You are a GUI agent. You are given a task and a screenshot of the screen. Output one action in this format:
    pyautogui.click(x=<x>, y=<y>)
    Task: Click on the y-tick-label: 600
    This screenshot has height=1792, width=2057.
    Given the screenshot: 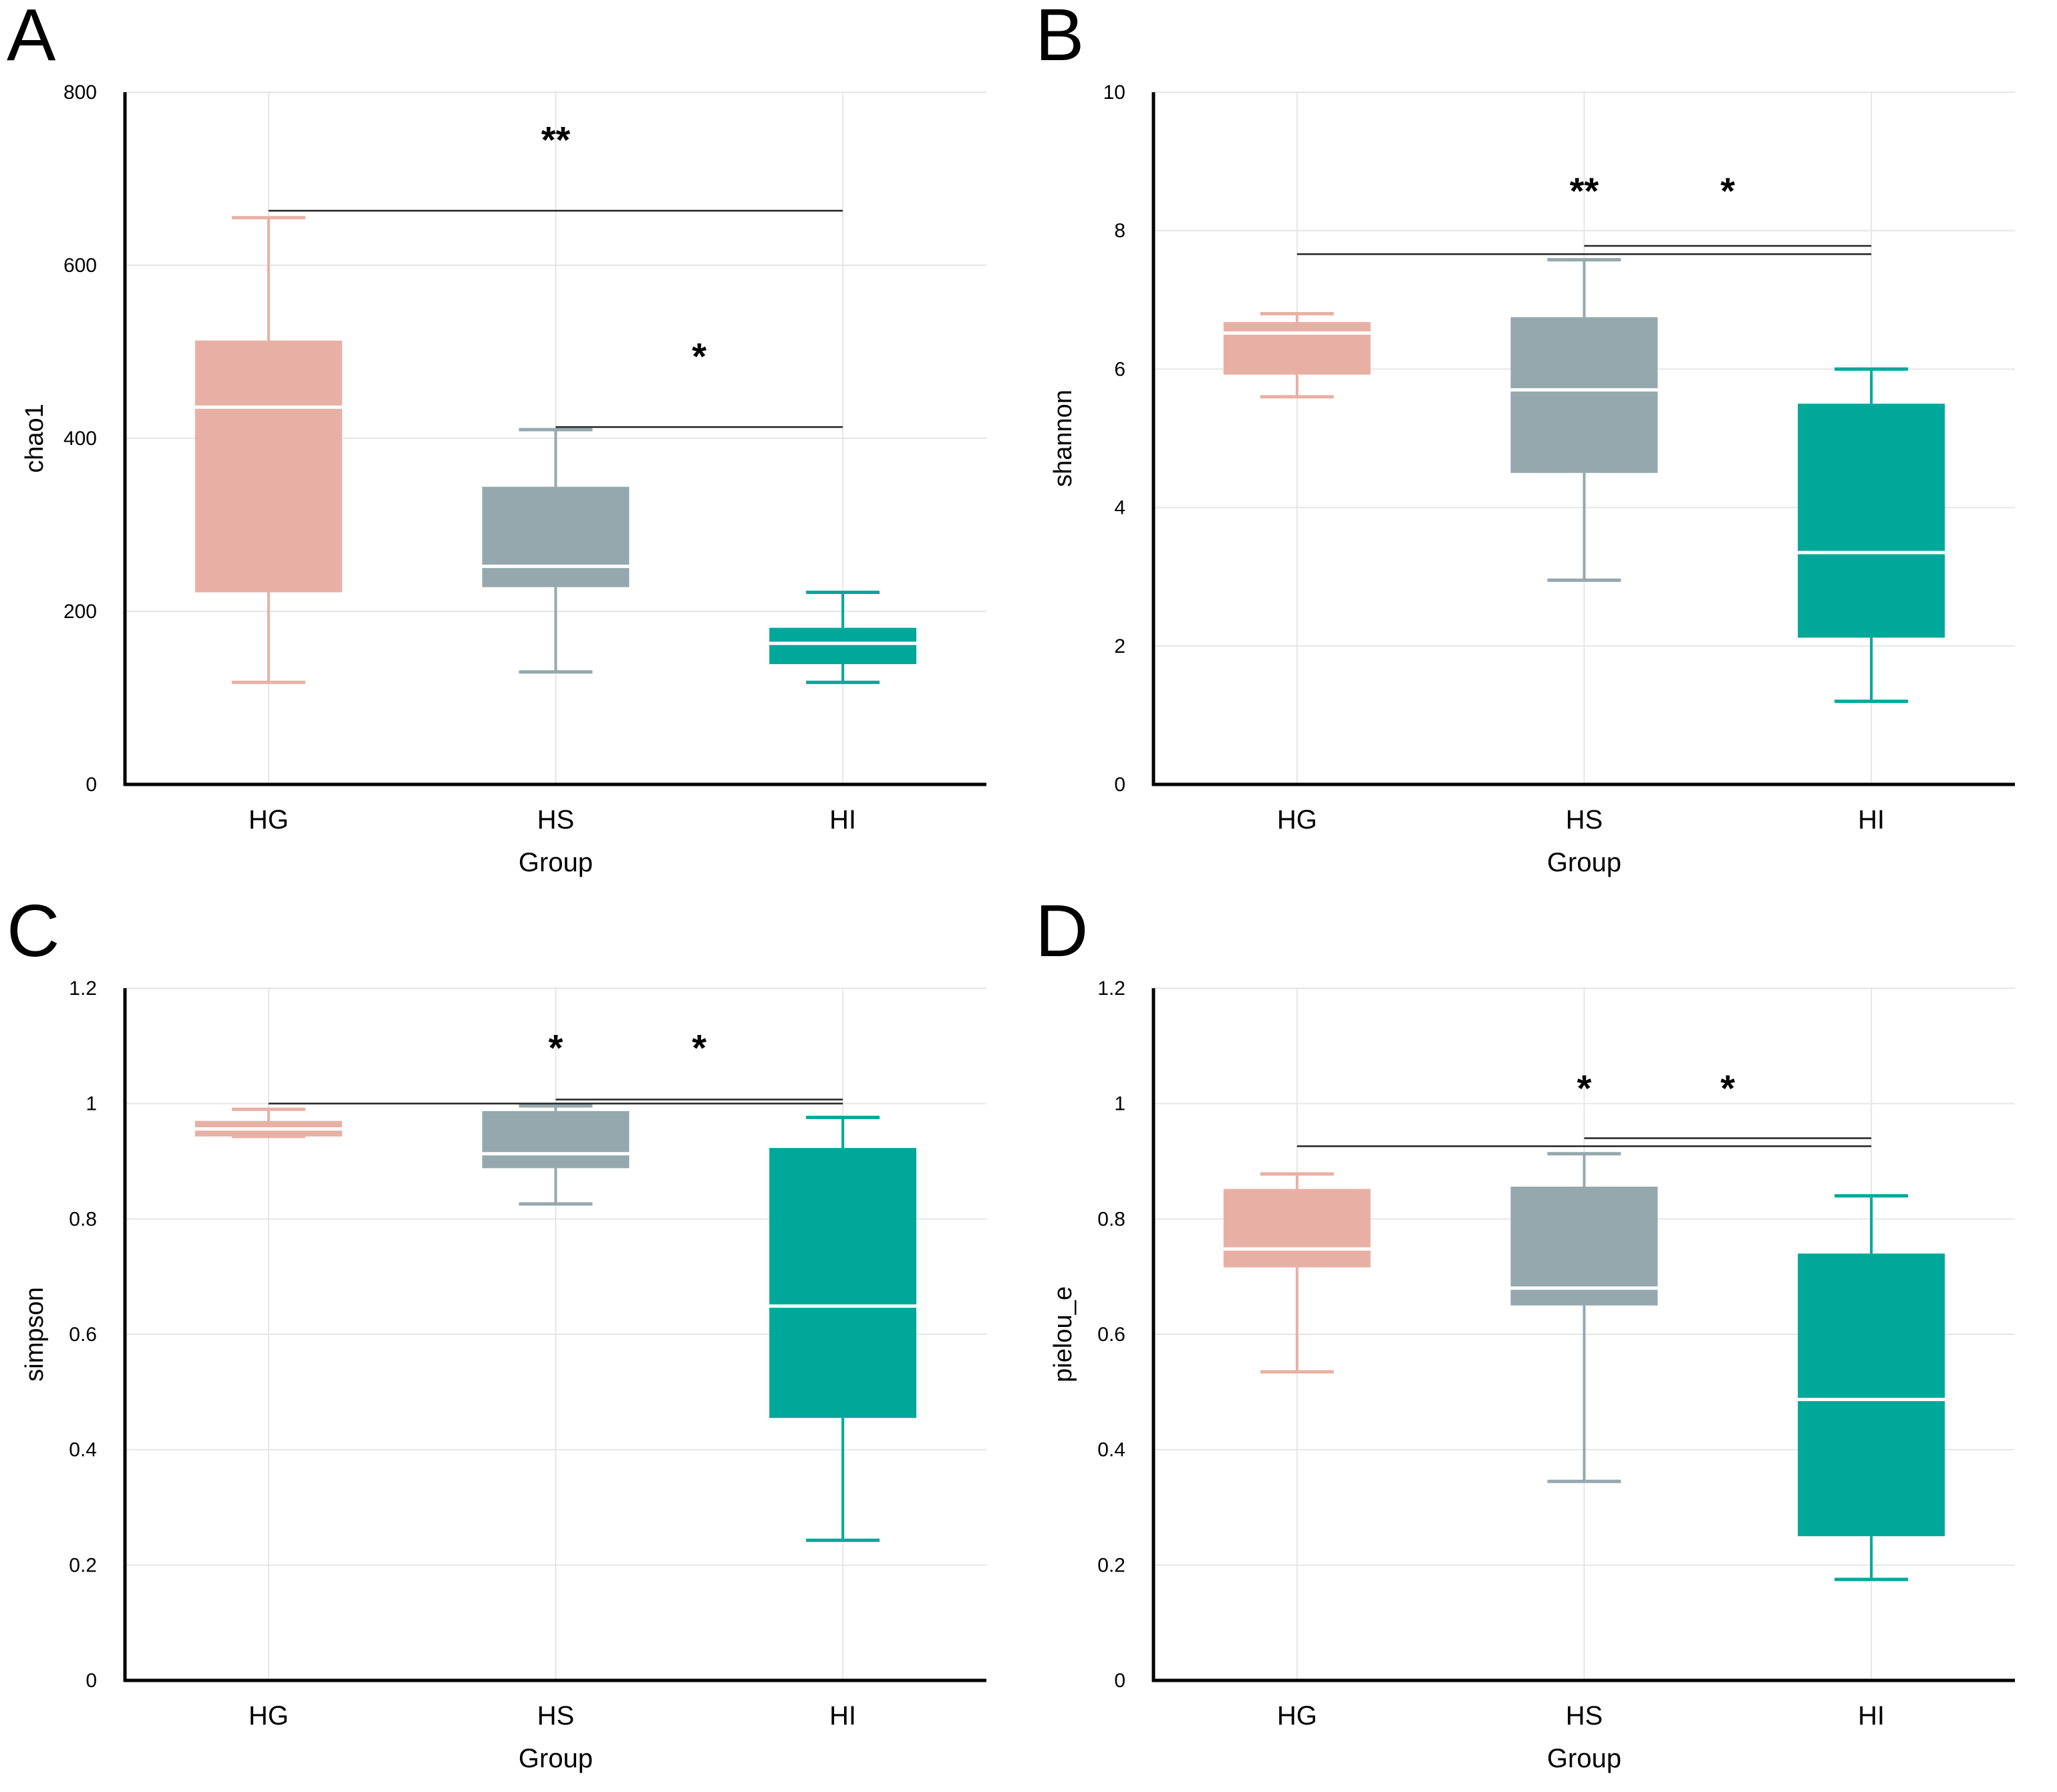 What is the action you would take?
    pyautogui.click(x=80, y=266)
    